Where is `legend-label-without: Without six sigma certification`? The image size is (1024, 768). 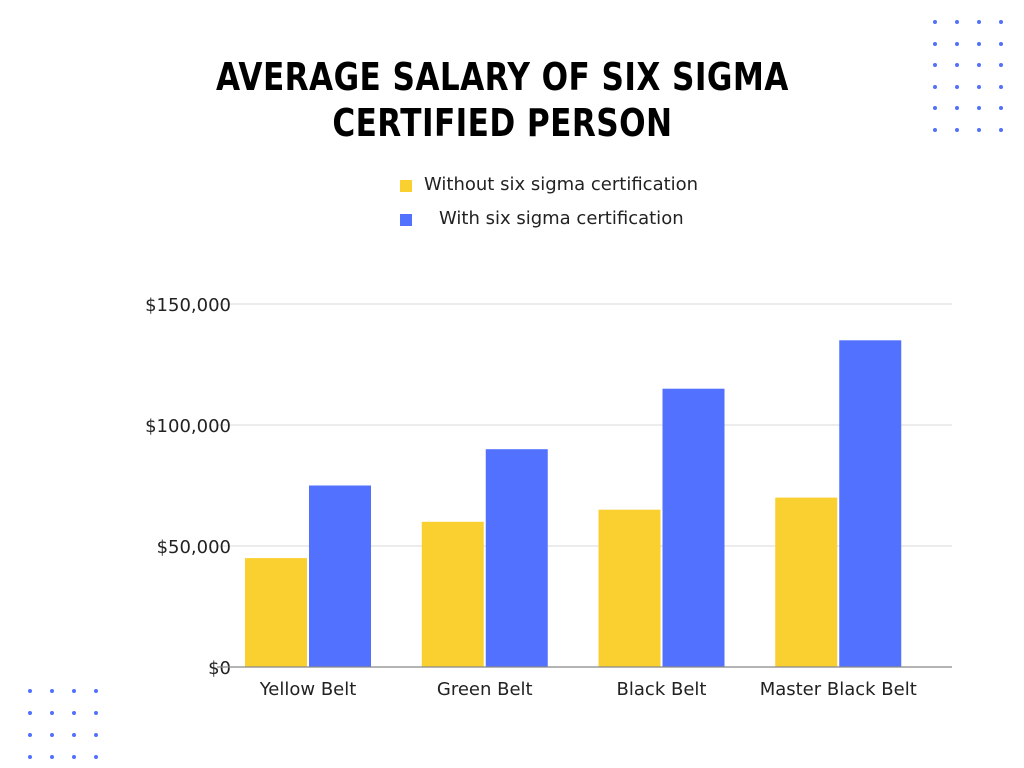 legend-label-without: Without six sigma certification is located at coordinates (561, 184).